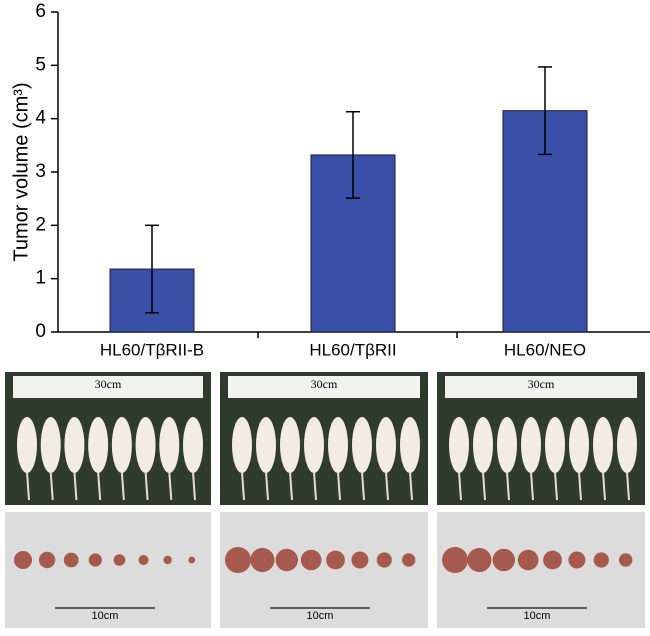  What do you see at coordinates (40, 331) in the screenshot?
I see `y-tick-label: 0` at bounding box center [40, 331].